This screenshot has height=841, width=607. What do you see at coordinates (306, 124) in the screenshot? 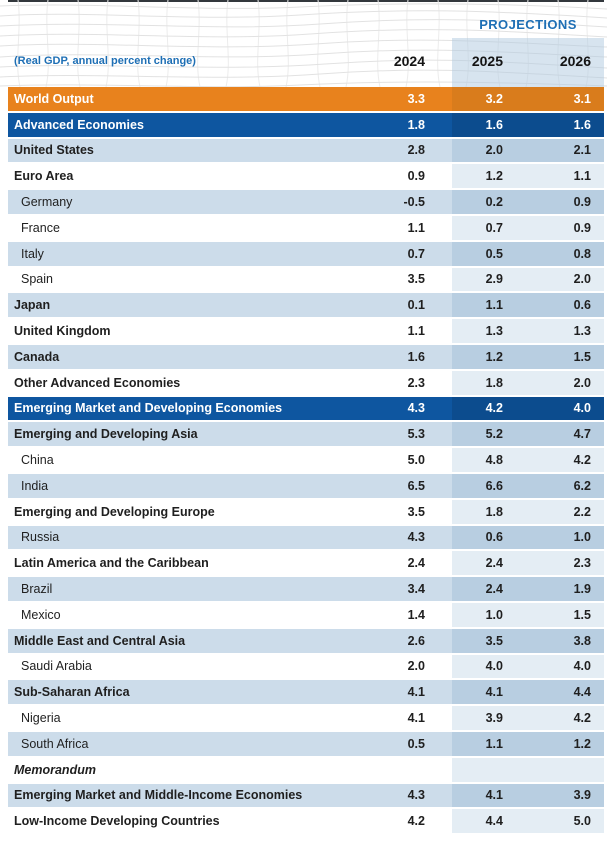
I see `table-row: Advanced Economies 1.8 1.6 1.6` at bounding box center [306, 124].